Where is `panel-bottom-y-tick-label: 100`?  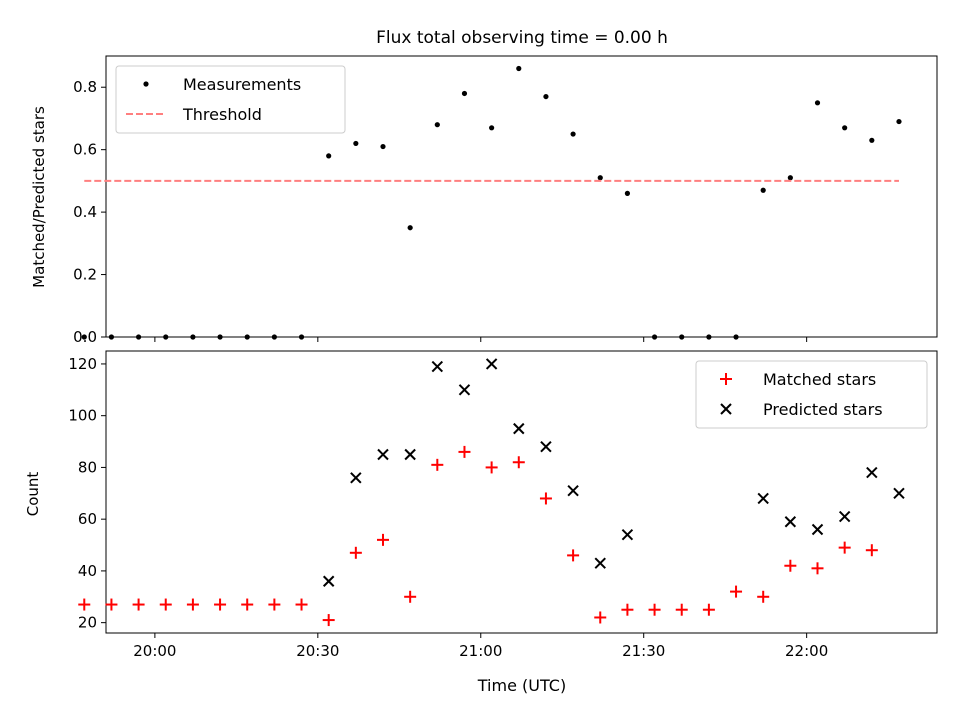 panel-bottom-y-tick-label: 100 is located at coordinates (82, 416).